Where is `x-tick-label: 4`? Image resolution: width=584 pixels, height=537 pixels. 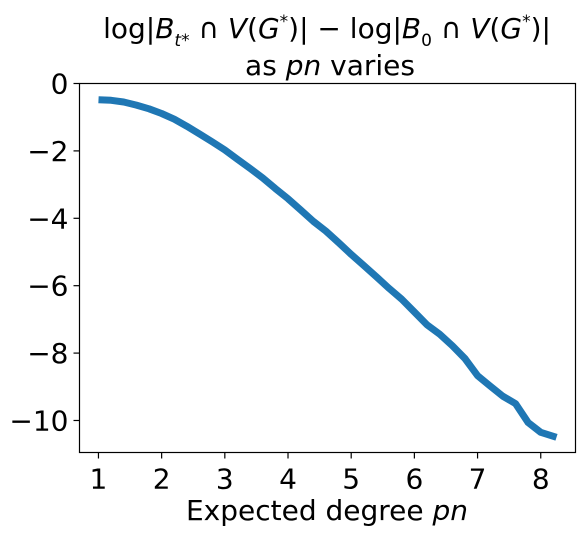
x-tick-label: 4 is located at coordinates (288, 479).